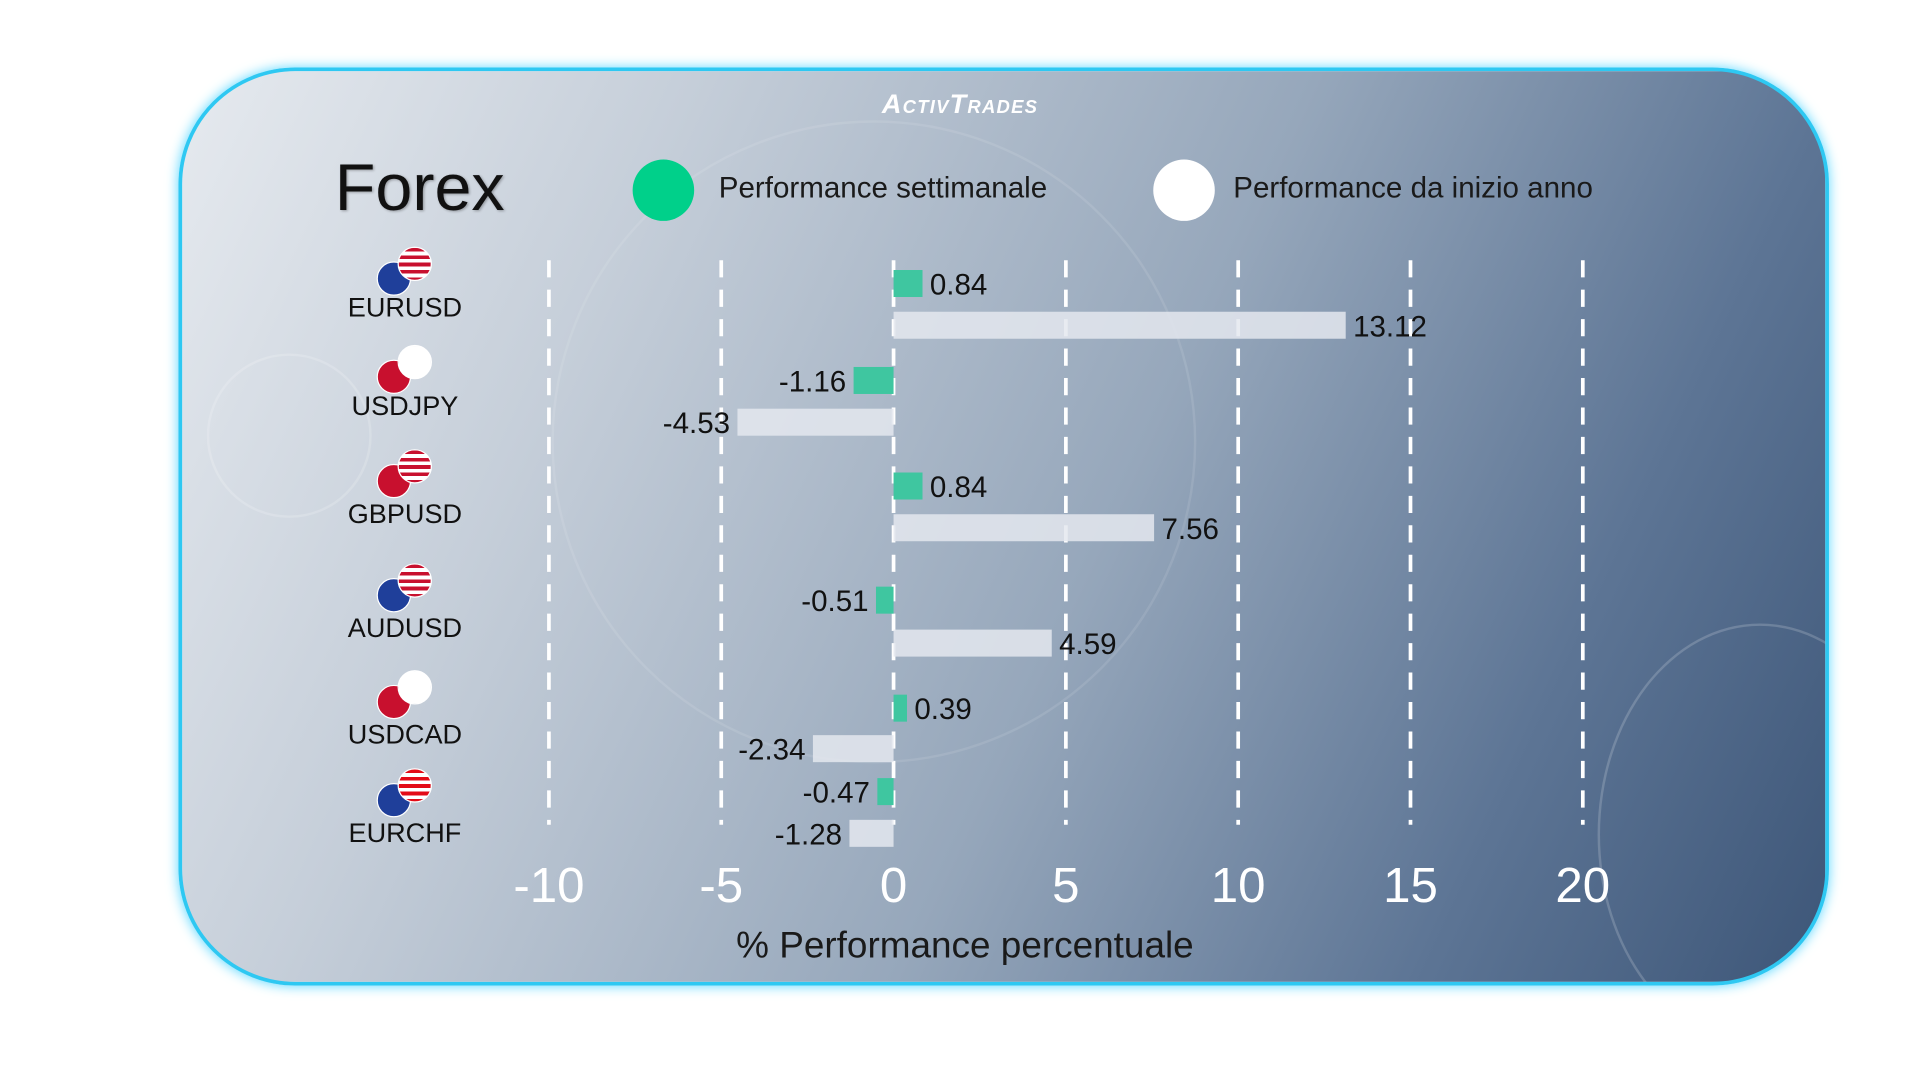 Image resolution: width=1920 pixels, height=1080 pixels. I want to click on currency-pair-label: USDJPY, so click(405, 405).